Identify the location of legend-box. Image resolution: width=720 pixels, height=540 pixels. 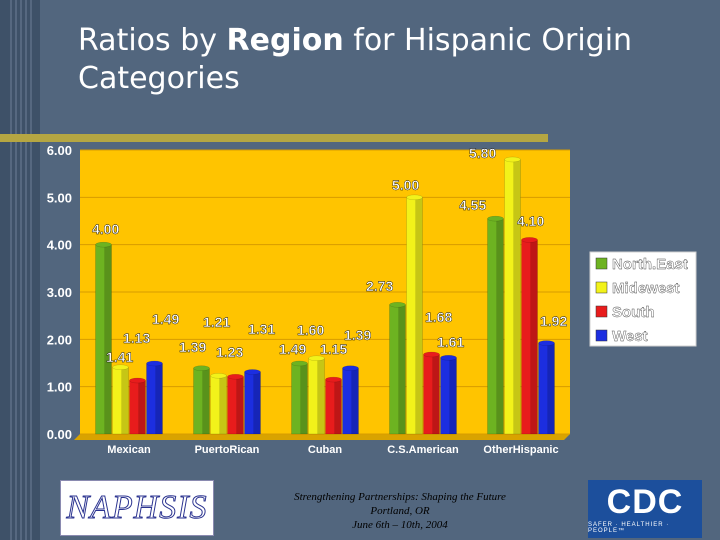
(643, 299).